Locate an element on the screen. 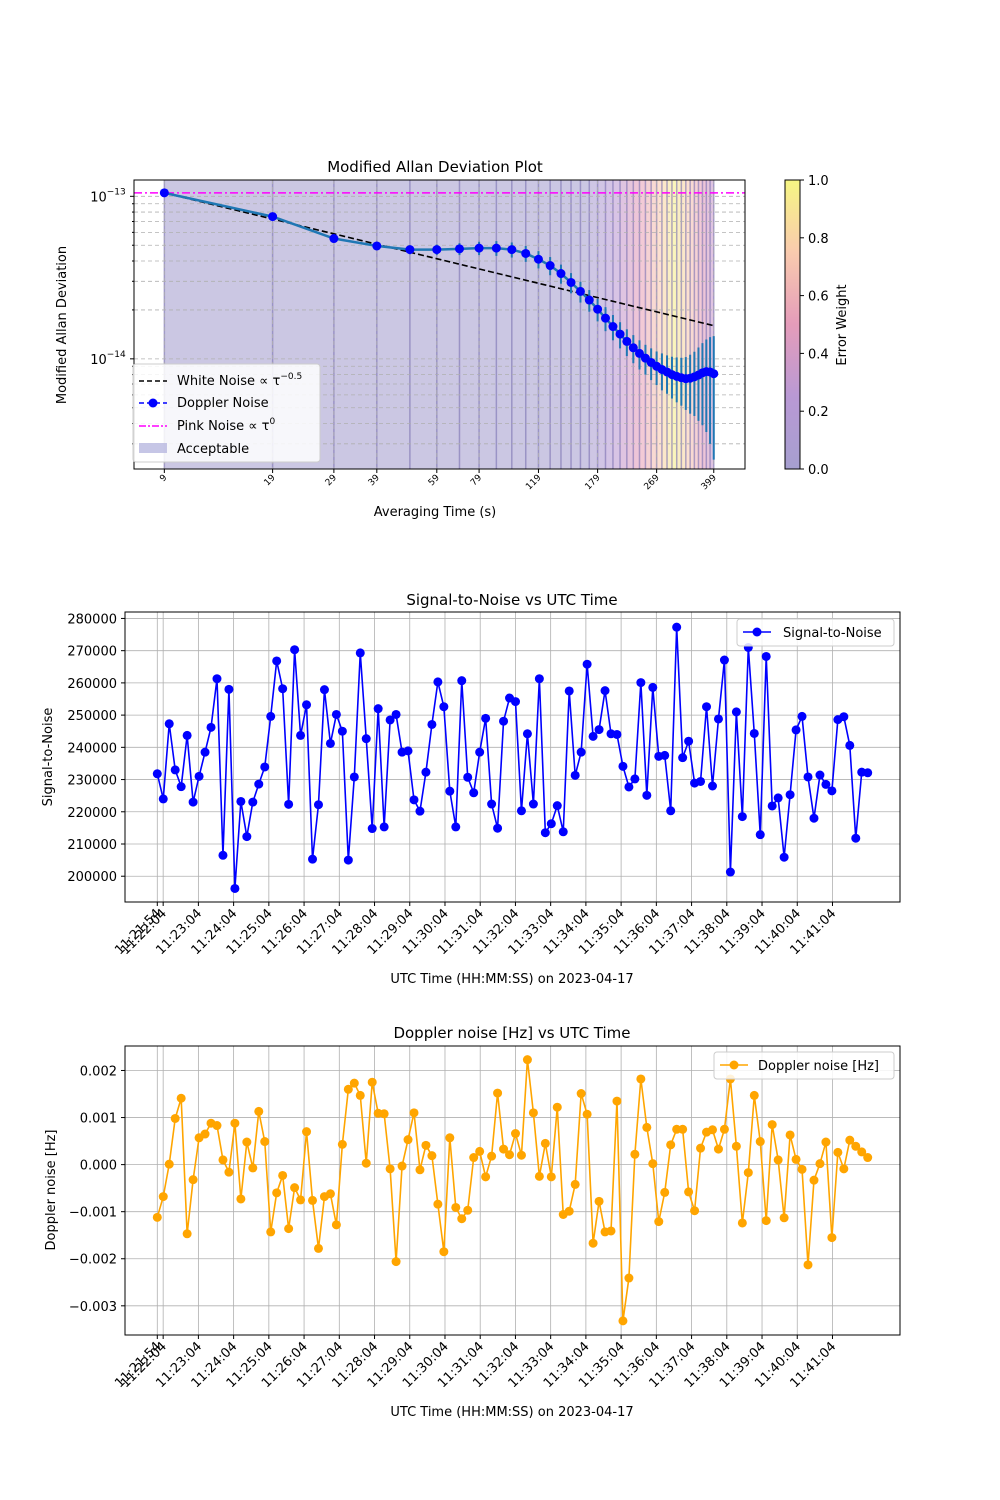 This screenshot has height=1500, width=1000. chart1-x-label: Averaging Time (s) is located at coordinates (435, 512).